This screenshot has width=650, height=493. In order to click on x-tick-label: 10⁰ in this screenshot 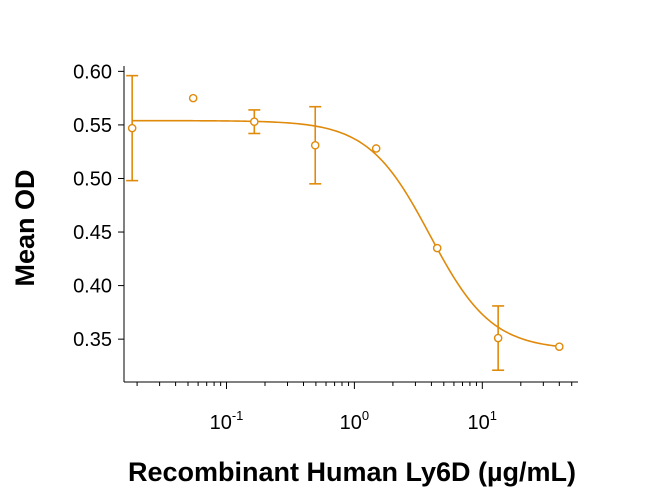, I will do `click(354, 421)`.